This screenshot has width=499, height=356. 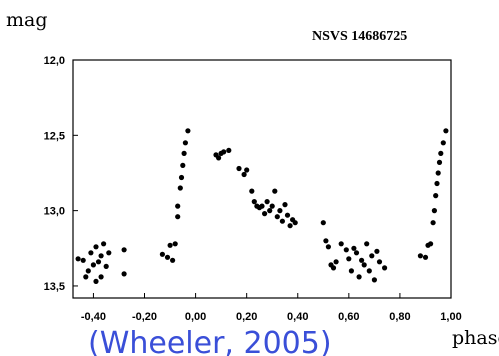 I want to click on x-tick-label: 0,80, so click(x=399, y=317).